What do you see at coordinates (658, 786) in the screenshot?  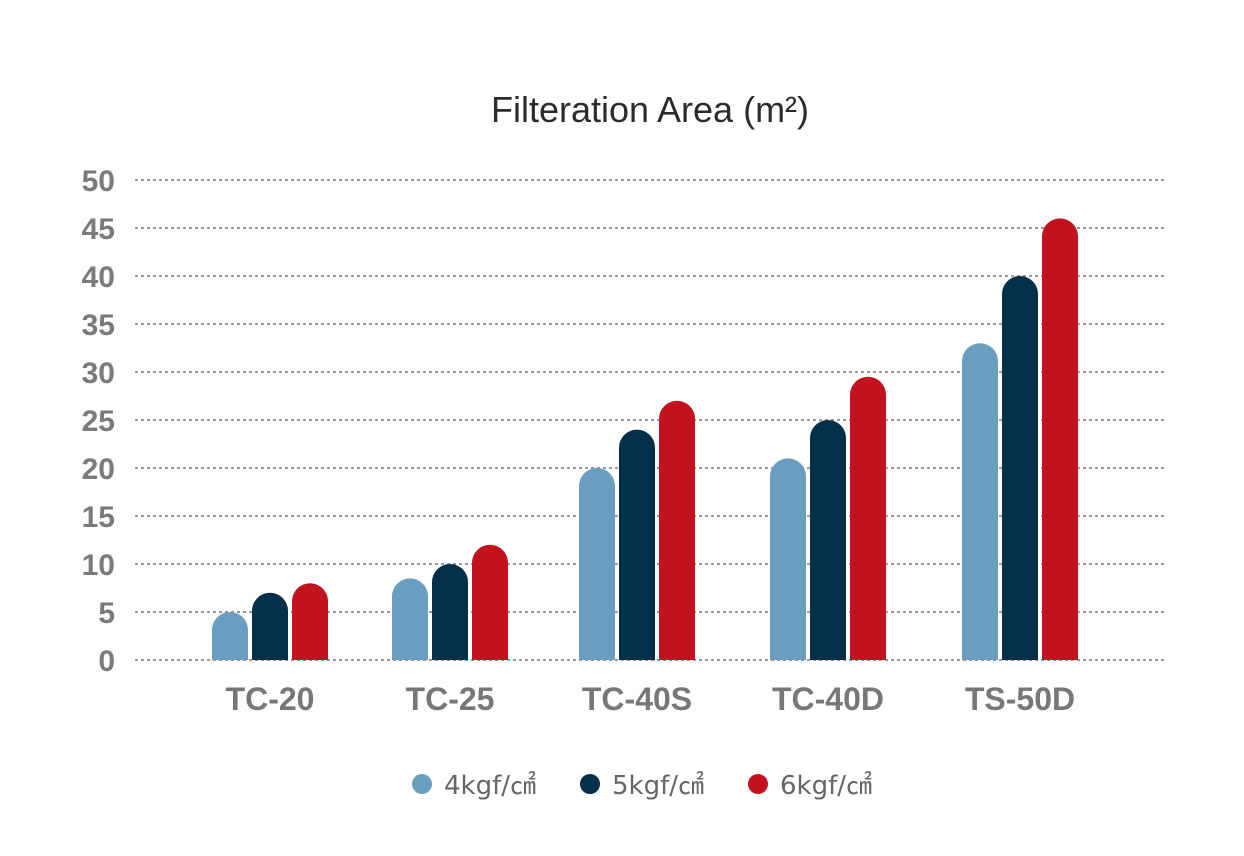 I see `legend-label: 5kgf/㎠` at bounding box center [658, 786].